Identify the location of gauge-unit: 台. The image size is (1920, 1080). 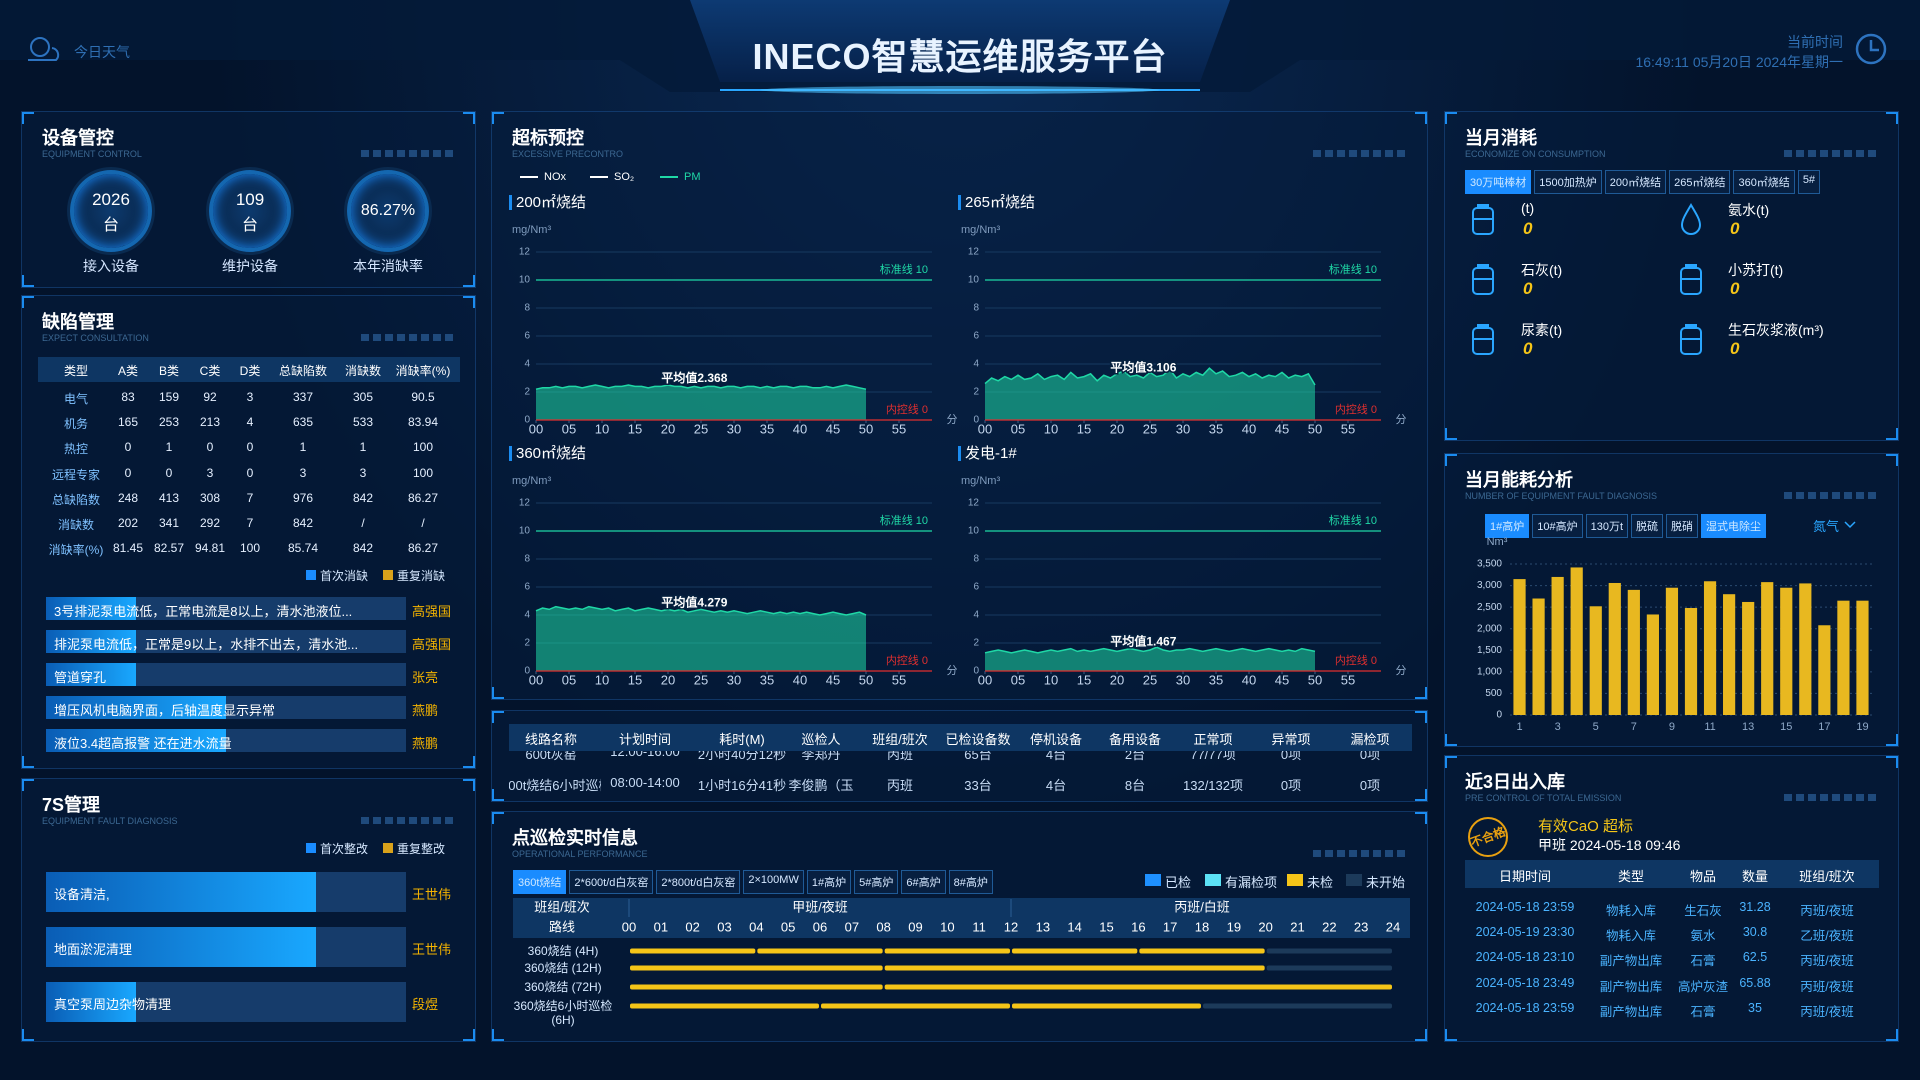
(249, 225).